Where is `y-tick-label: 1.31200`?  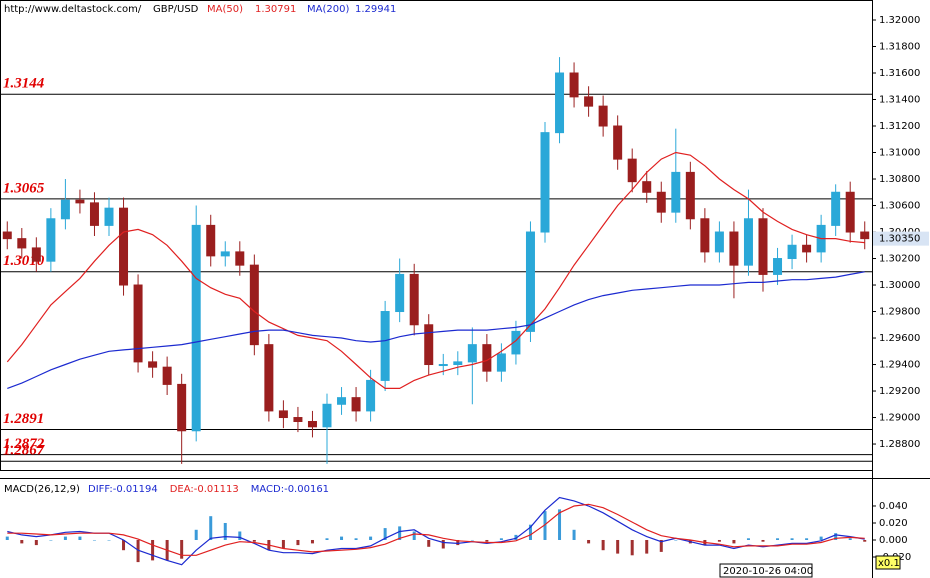 y-tick-label: 1.31200 is located at coordinates (899, 126).